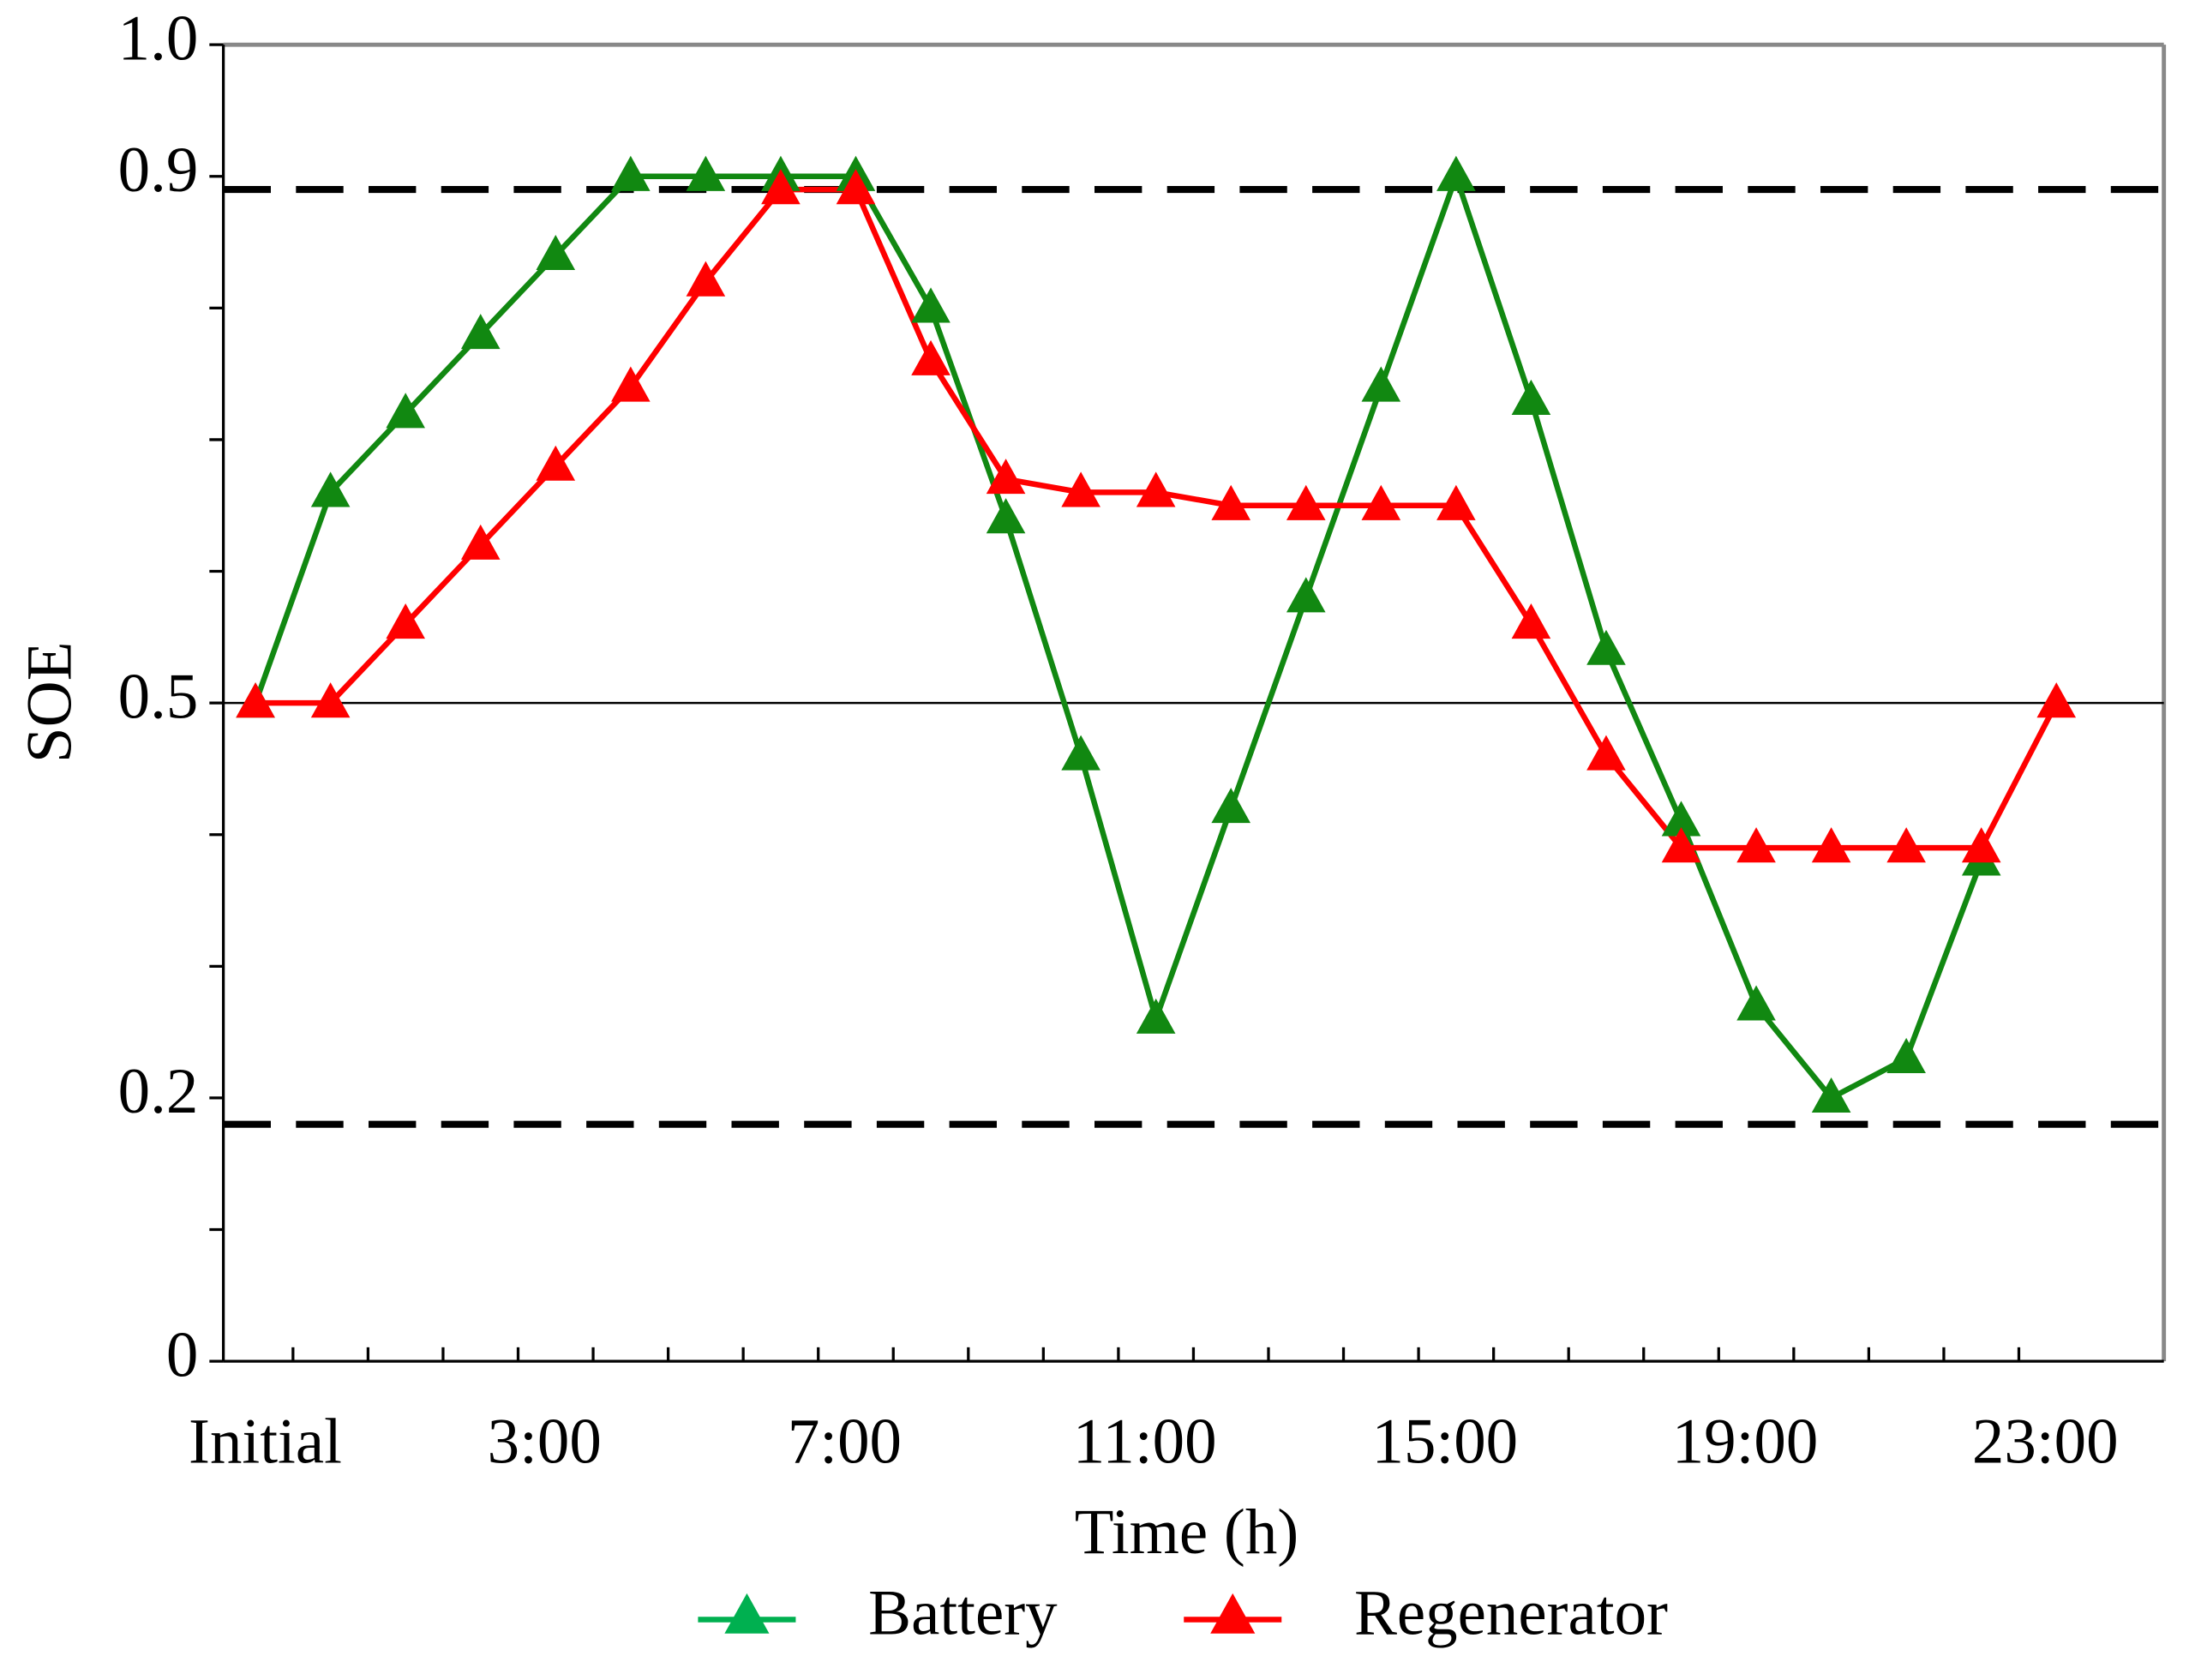  Describe the element at coordinates (2046, 1441) in the screenshot. I see `x-tick-label: 23:00` at that location.